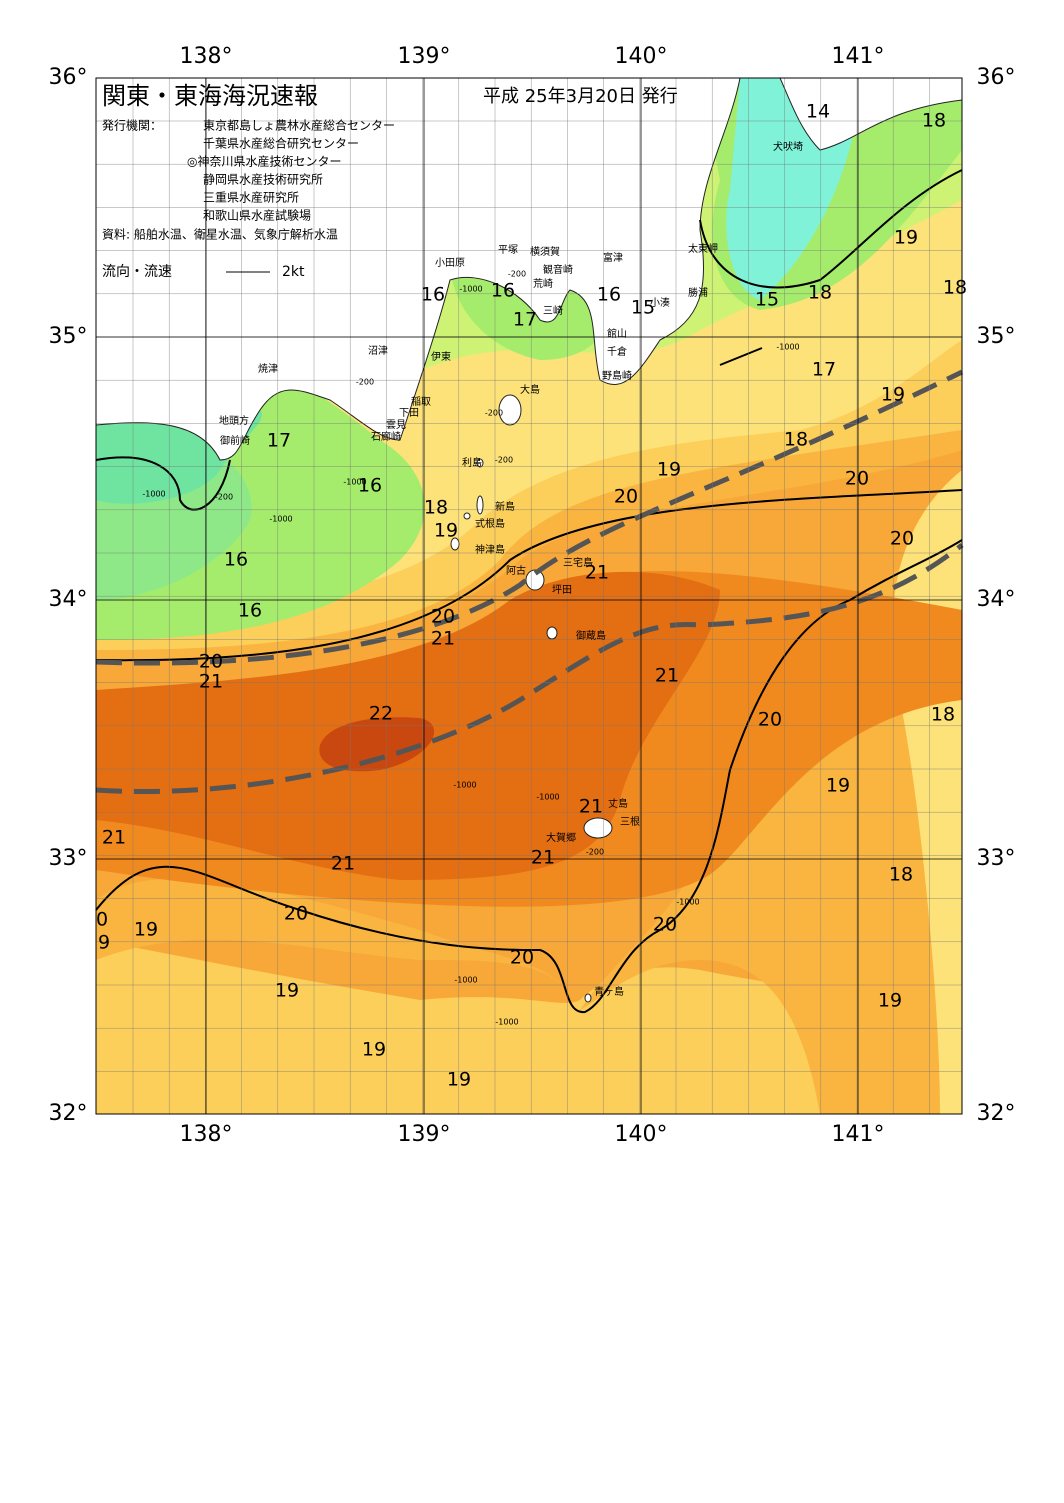 The image size is (1064, 1503). Describe the element at coordinates (281, 143) in the screenshot. I see `issuer: 千葉県水産総合研究センター` at that location.